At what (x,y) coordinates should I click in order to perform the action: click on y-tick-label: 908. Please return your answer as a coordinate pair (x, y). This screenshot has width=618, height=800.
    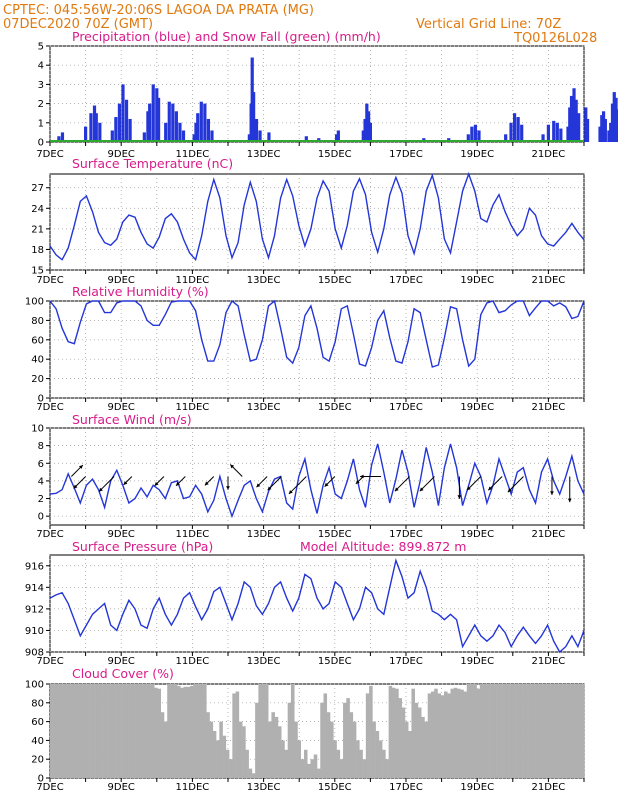
    Looking at the image, I should click on (34, 653).